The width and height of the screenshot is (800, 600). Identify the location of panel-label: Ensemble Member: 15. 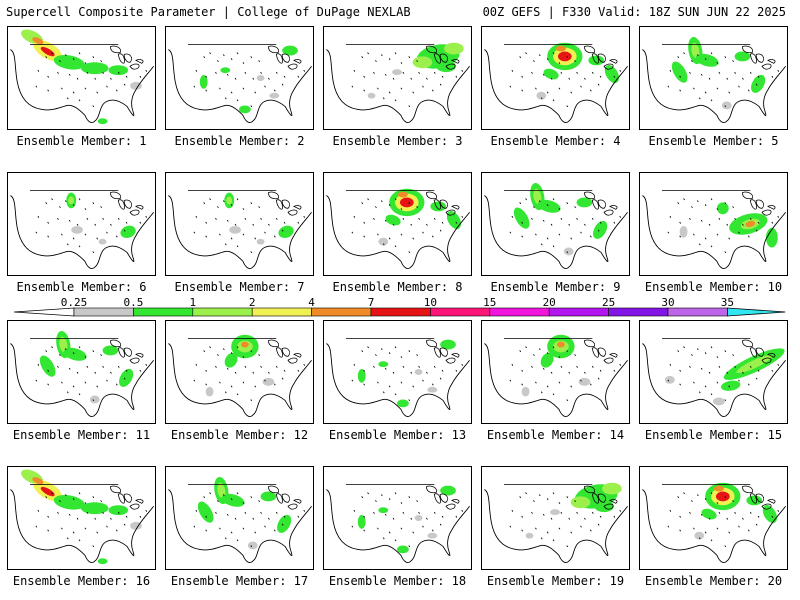
(713, 435).